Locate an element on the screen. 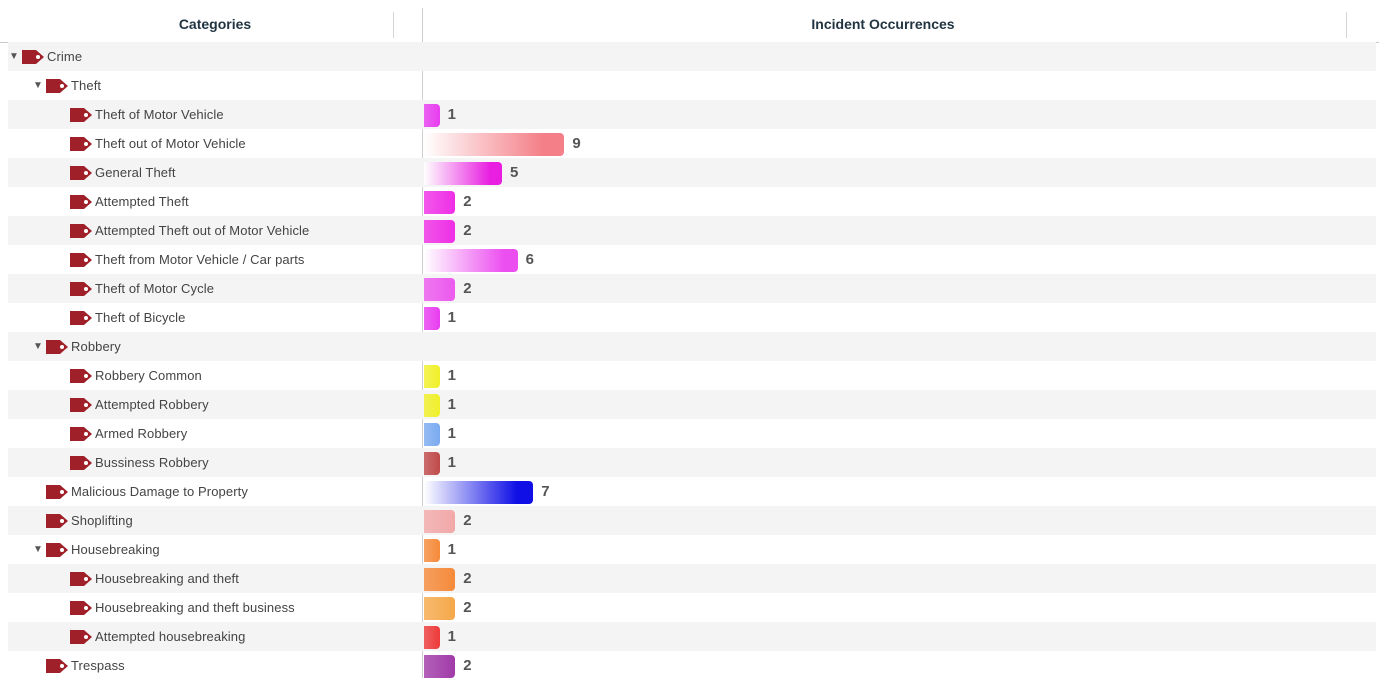 The height and width of the screenshot is (680, 1379). category-label: Attempted Theft out of Motor Vehicle is located at coordinates (202, 230).